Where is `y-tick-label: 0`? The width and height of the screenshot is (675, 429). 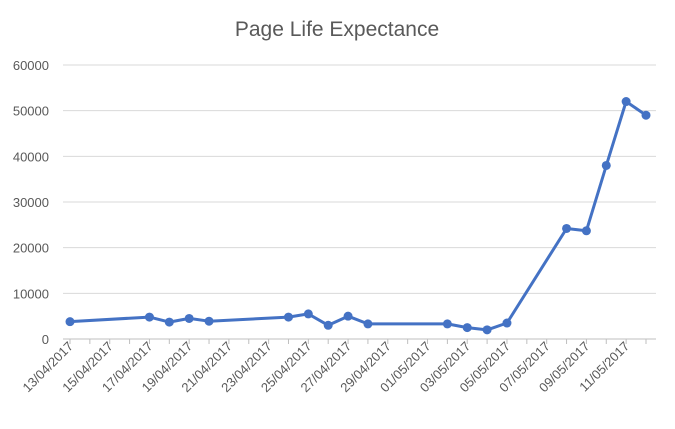
y-tick-label: 0 is located at coordinates (45, 339).